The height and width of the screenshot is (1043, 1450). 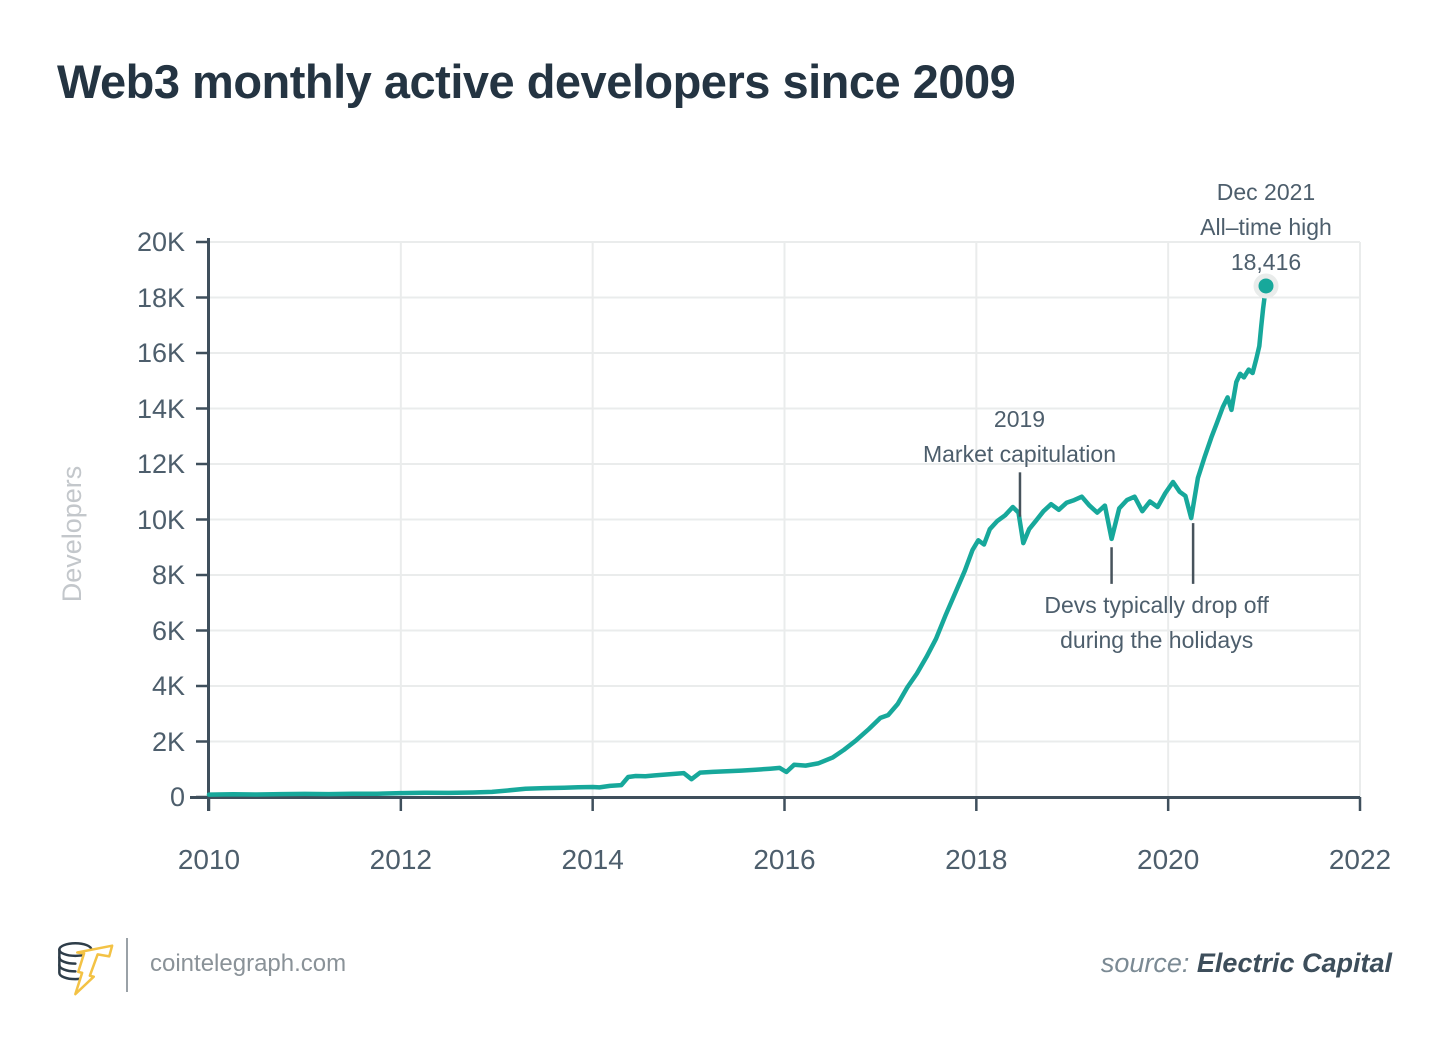 I want to click on x-axis-tick-label: 2014, so click(x=592, y=859).